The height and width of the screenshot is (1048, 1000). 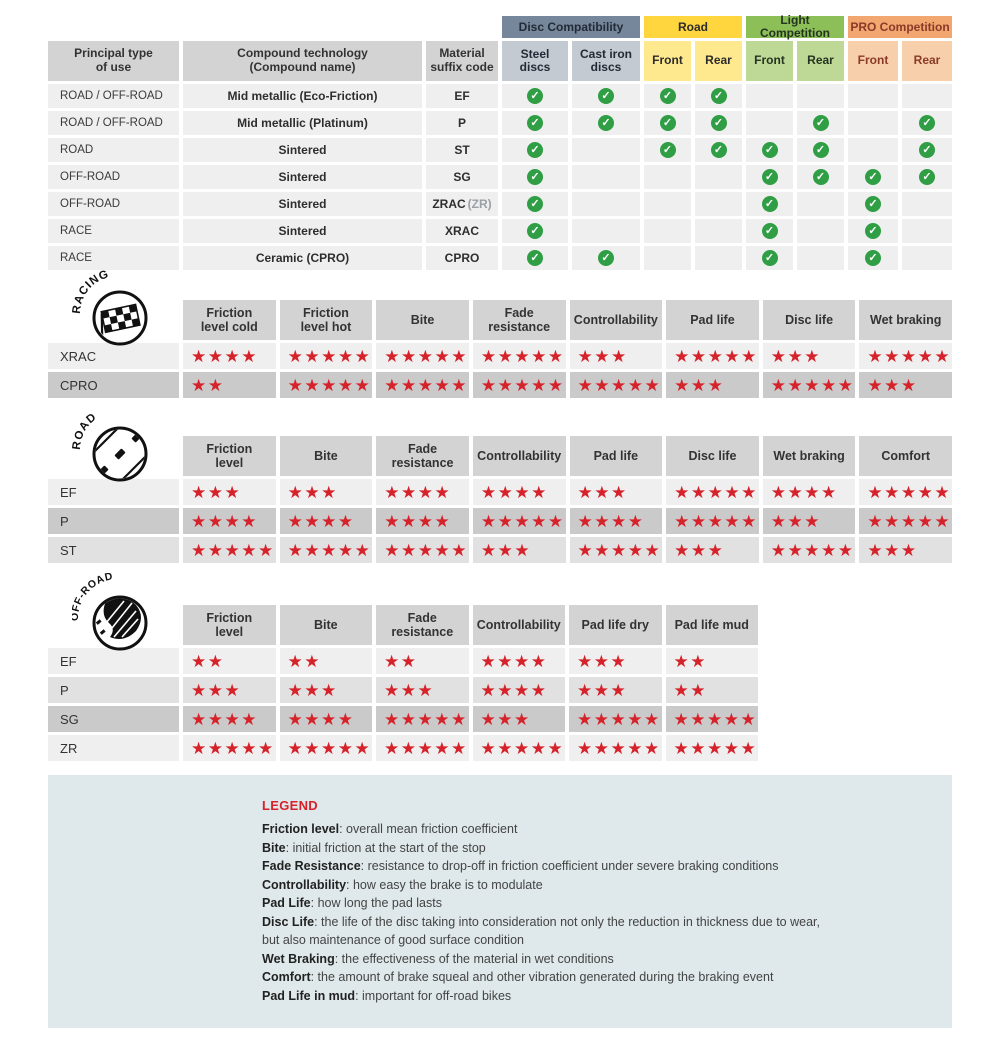 I want to click on group-header-road: Road, so click(x=693, y=27).